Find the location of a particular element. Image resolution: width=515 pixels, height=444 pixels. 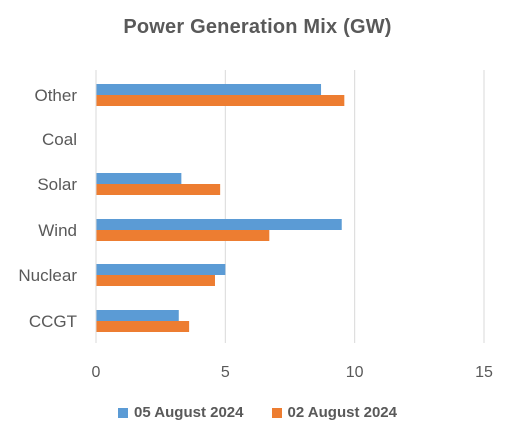

y-category-label: Other is located at coordinates (55, 95).